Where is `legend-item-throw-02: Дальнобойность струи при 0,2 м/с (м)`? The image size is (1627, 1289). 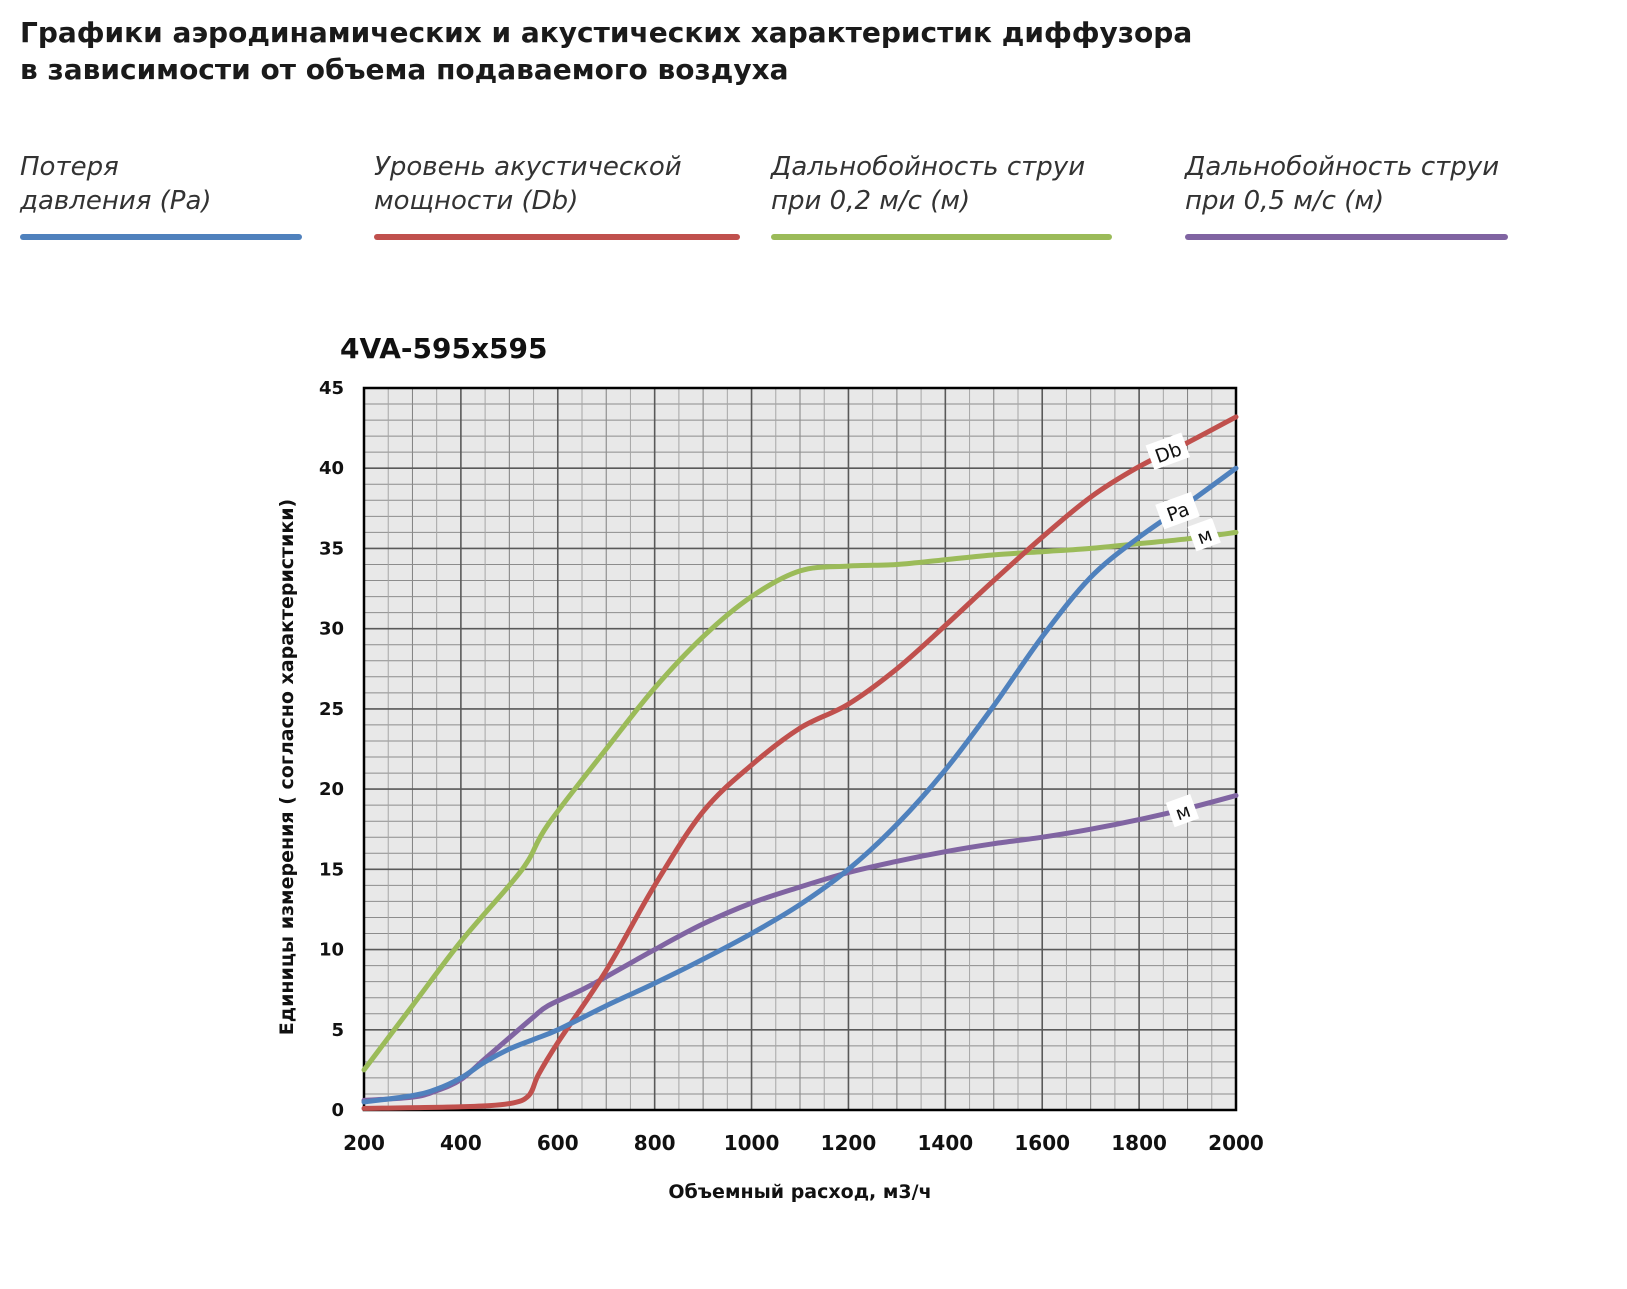
legend-item-throw-02: Дальнобойность струи при 0,2 м/с (м) is located at coordinates (941, 195).